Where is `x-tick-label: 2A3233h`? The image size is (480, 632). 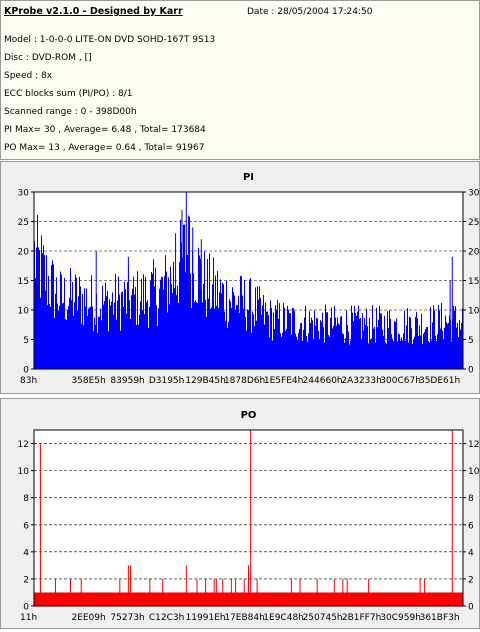
x-tick-label: 2A3233h is located at coordinates (361, 381).